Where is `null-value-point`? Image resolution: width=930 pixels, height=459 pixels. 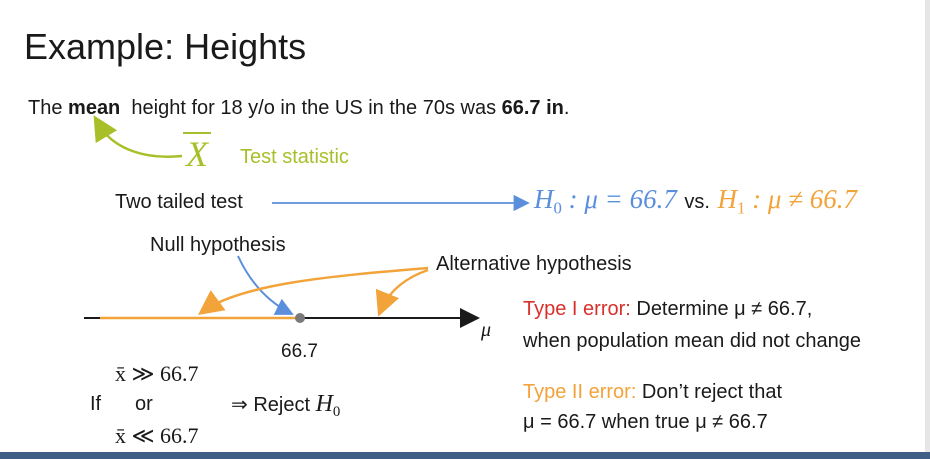
null-value-point is located at coordinates (300, 318).